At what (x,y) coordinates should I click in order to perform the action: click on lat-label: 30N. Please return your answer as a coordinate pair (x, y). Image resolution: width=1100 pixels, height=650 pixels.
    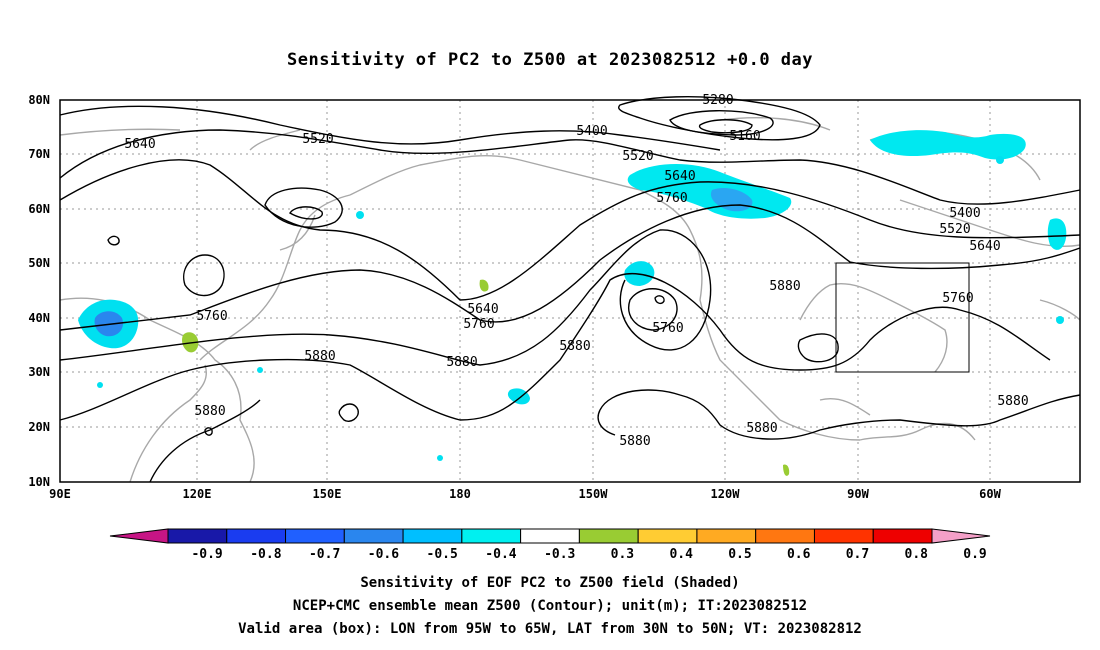
    Looking at the image, I should click on (39, 372).